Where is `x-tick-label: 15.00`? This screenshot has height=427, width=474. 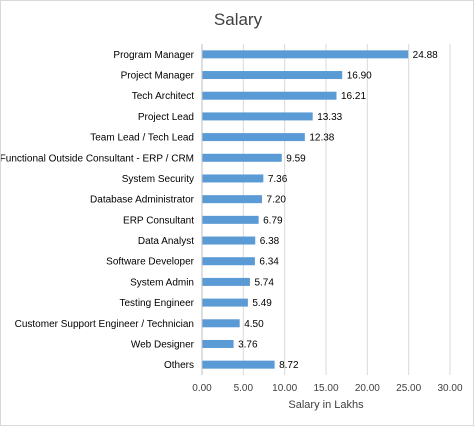 x-tick-label: 15.00 is located at coordinates (325, 388).